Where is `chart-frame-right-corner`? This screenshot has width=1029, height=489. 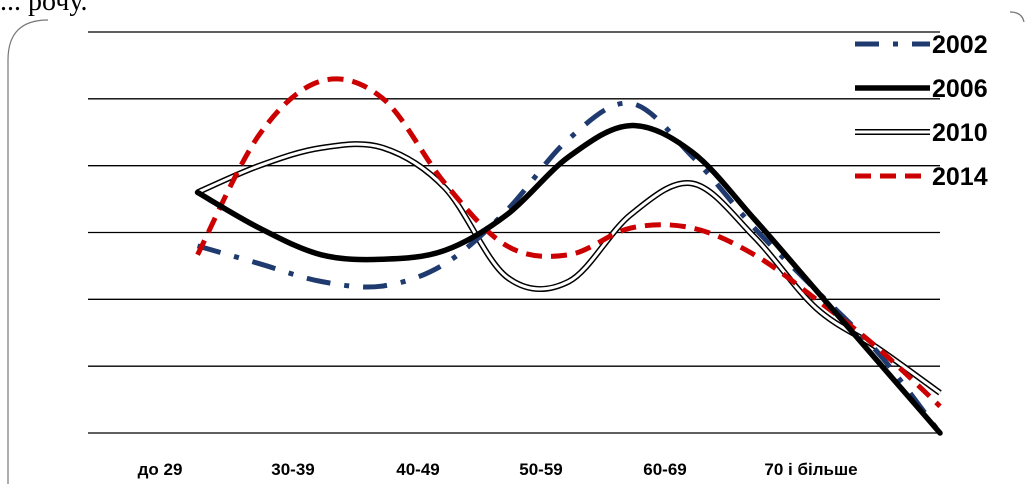 chart-frame-right-corner is located at coordinates (1017, 17).